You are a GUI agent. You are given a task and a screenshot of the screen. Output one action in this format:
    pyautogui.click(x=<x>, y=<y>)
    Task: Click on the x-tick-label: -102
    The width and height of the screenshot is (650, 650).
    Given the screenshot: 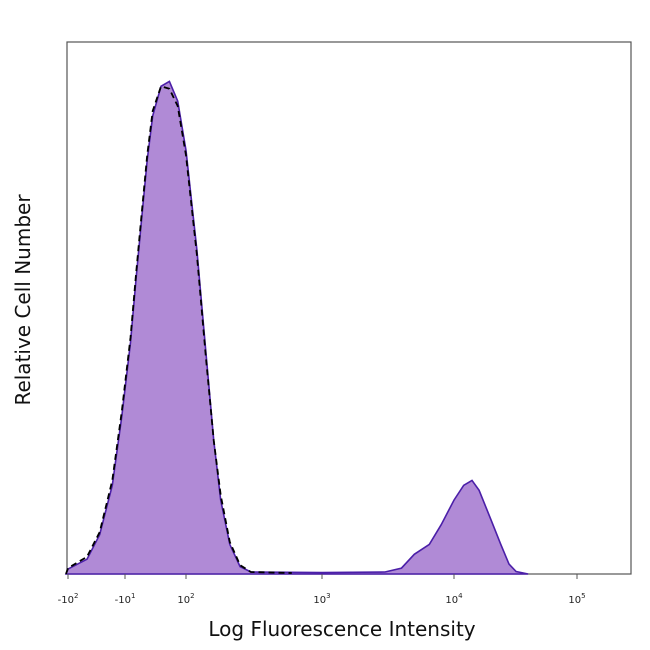 What is the action you would take?
    pyautogui.click(x=68, y=599)
    